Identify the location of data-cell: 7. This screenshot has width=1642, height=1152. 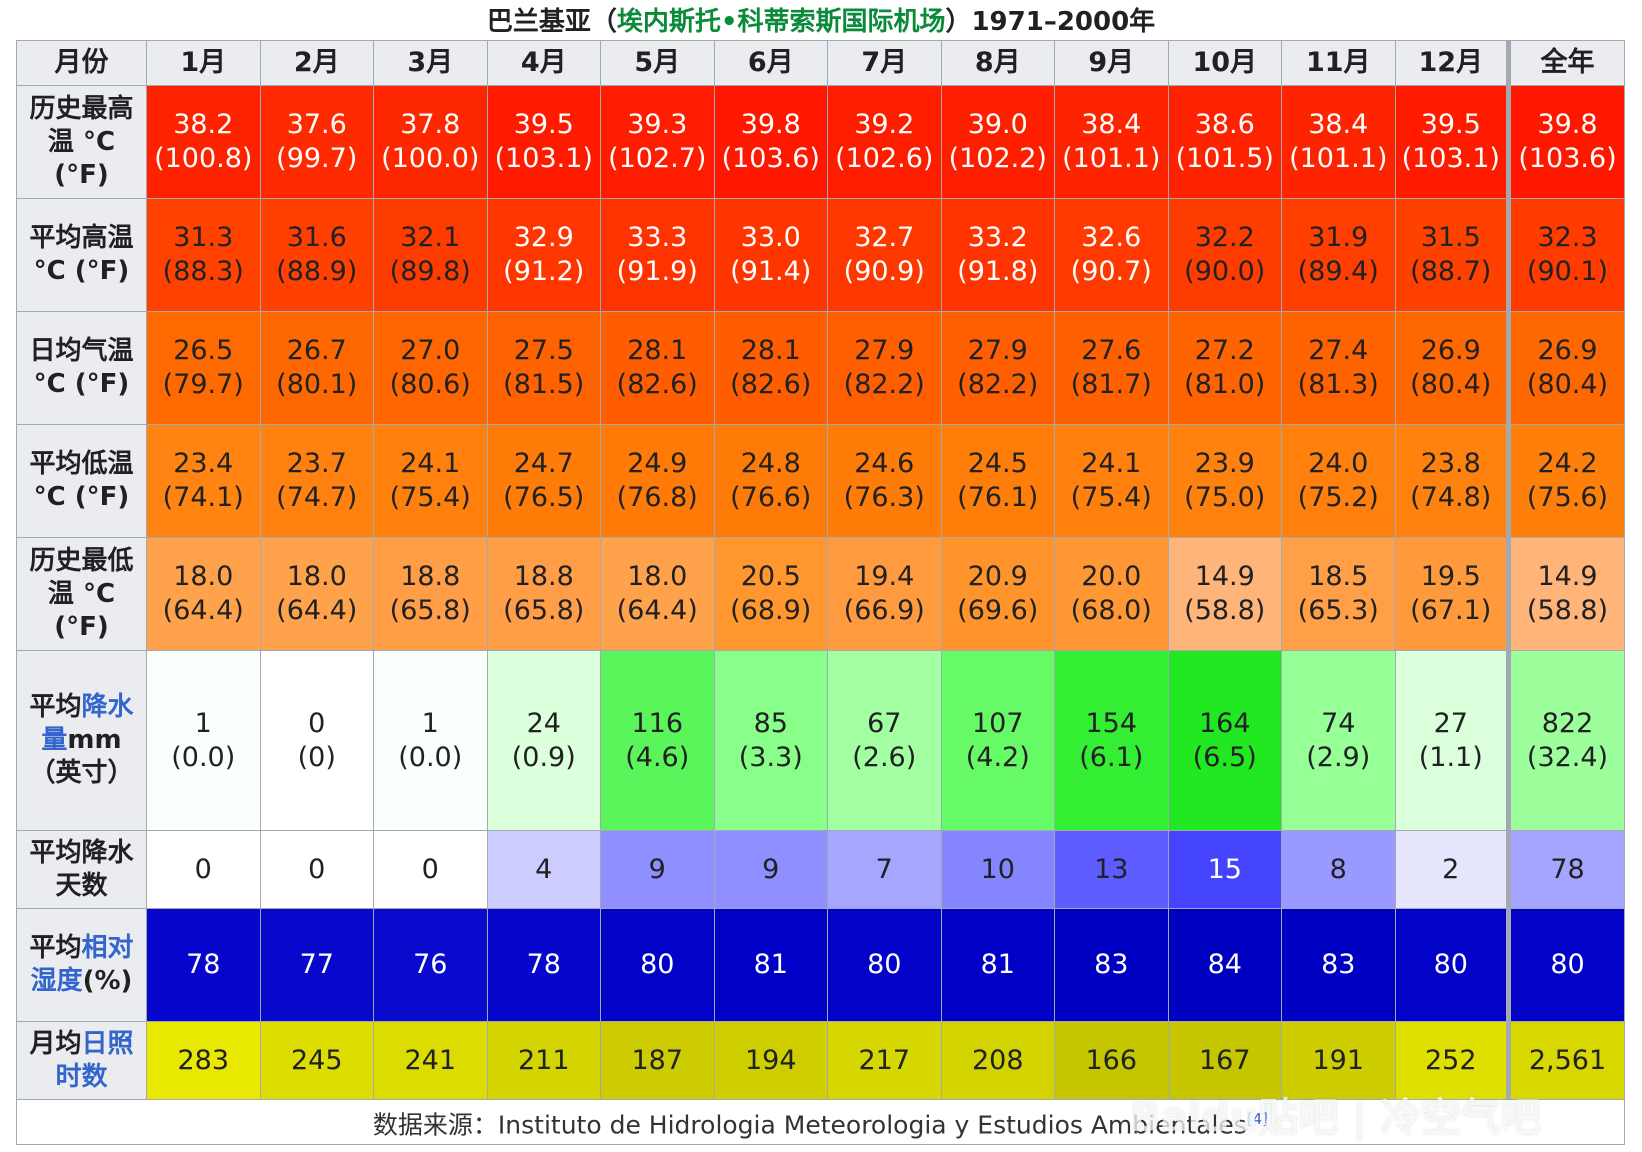
(884, 869).